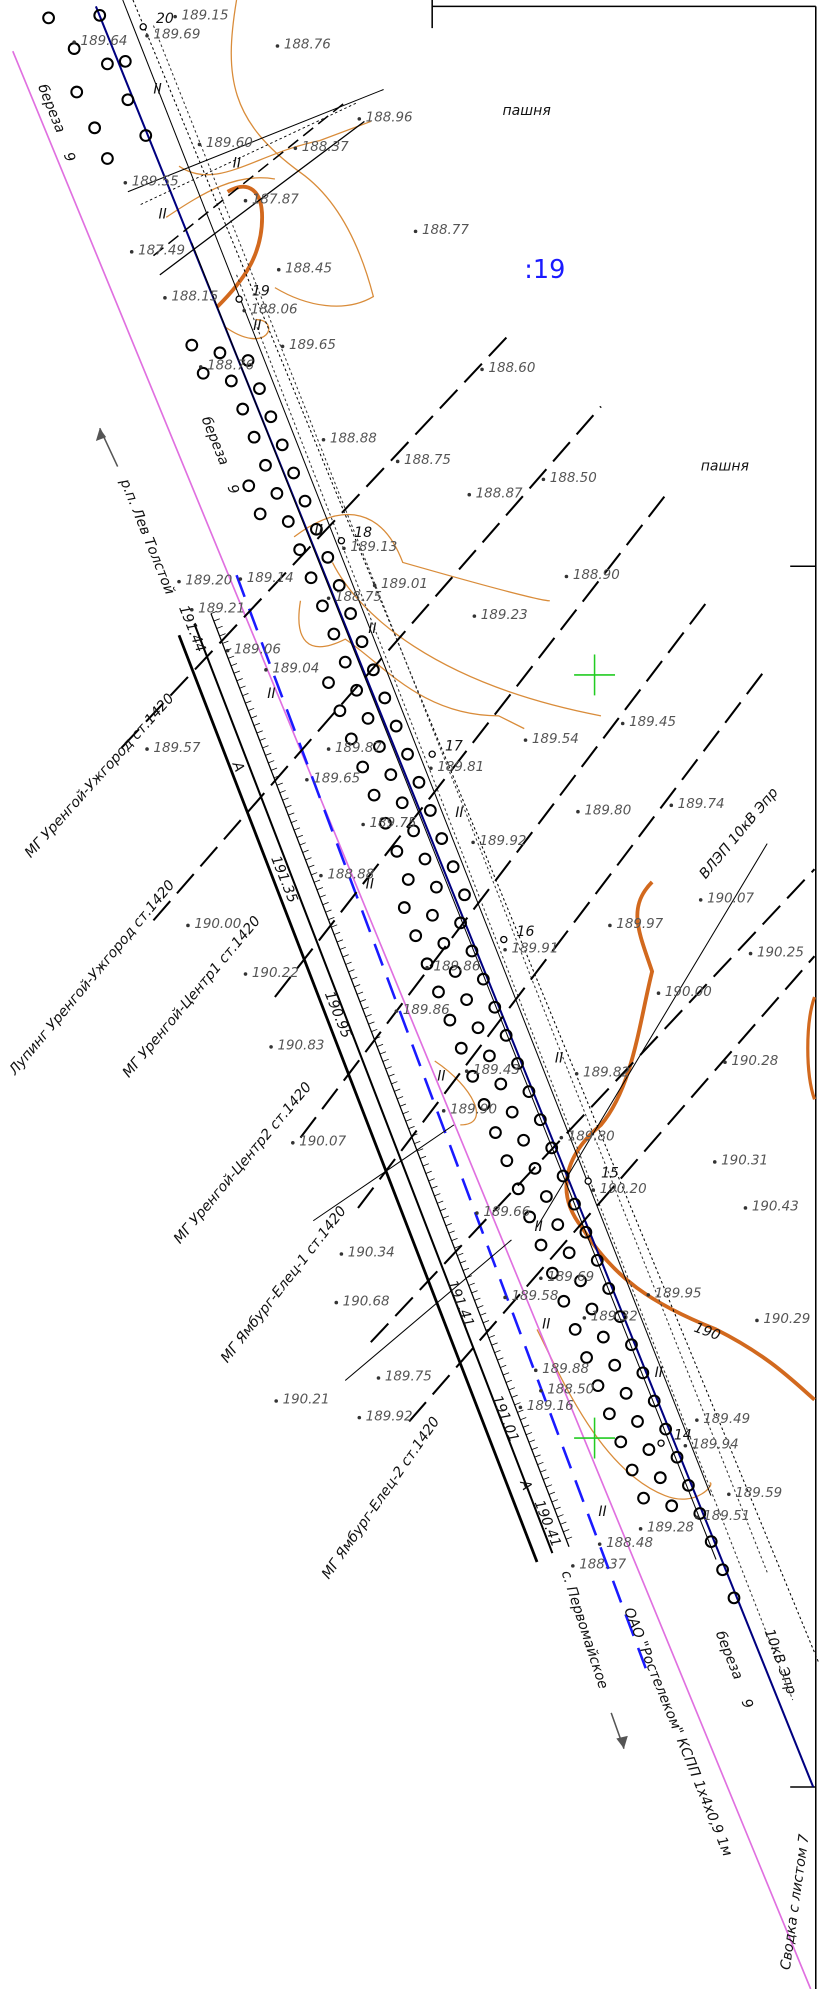 The image size is (826, 1989). Describe the element at coordinates (683, 1436) in the screenshot. I see `station-label: 14` at that location.